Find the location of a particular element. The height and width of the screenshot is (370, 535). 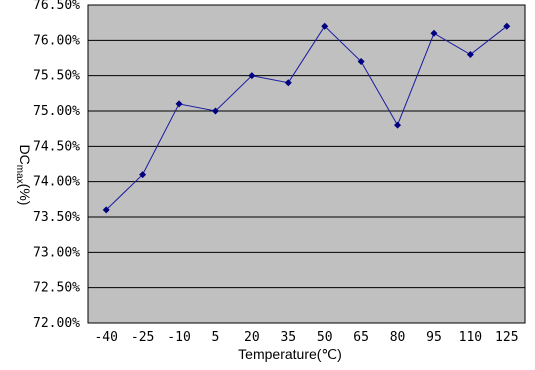

x-tick-label: 5 is located at coordinates (216, 337).